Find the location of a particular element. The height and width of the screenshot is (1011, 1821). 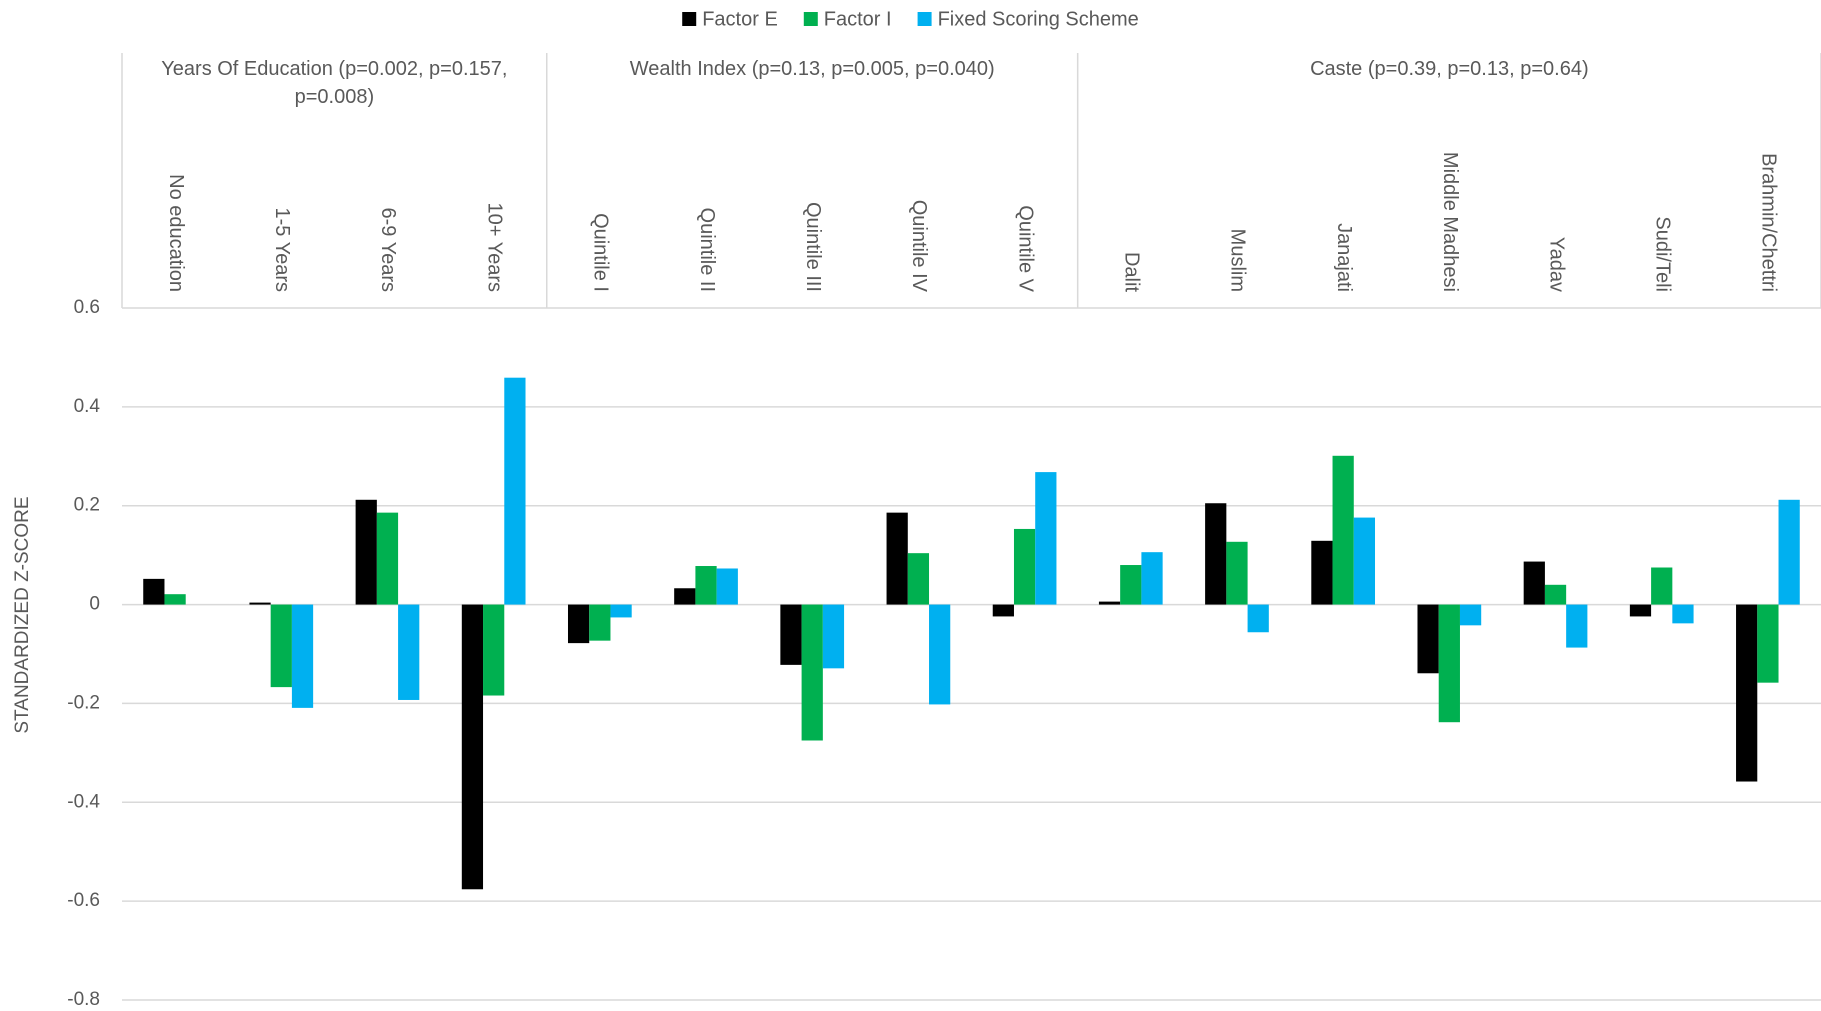

y-tick-label: 0.2 is located at coordinates (87, 505).